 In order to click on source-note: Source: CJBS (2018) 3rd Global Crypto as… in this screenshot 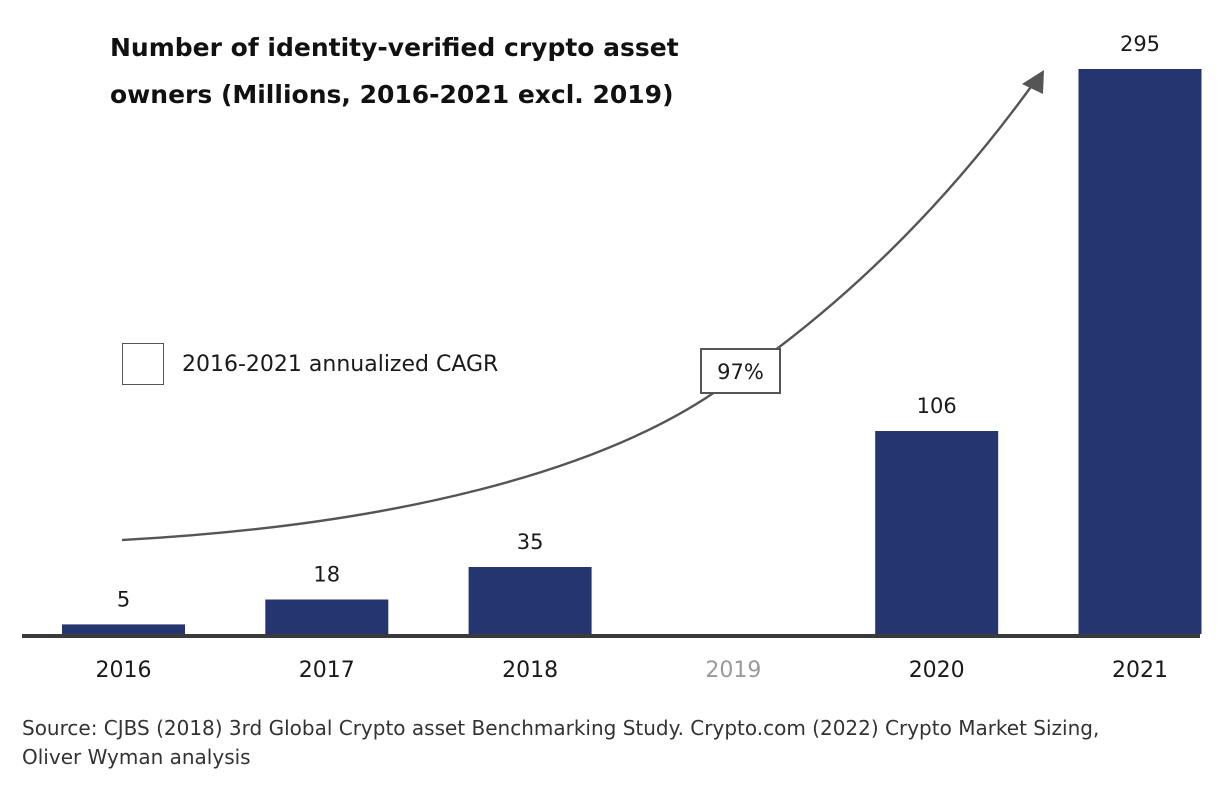, I will do `click(602, 743)`.